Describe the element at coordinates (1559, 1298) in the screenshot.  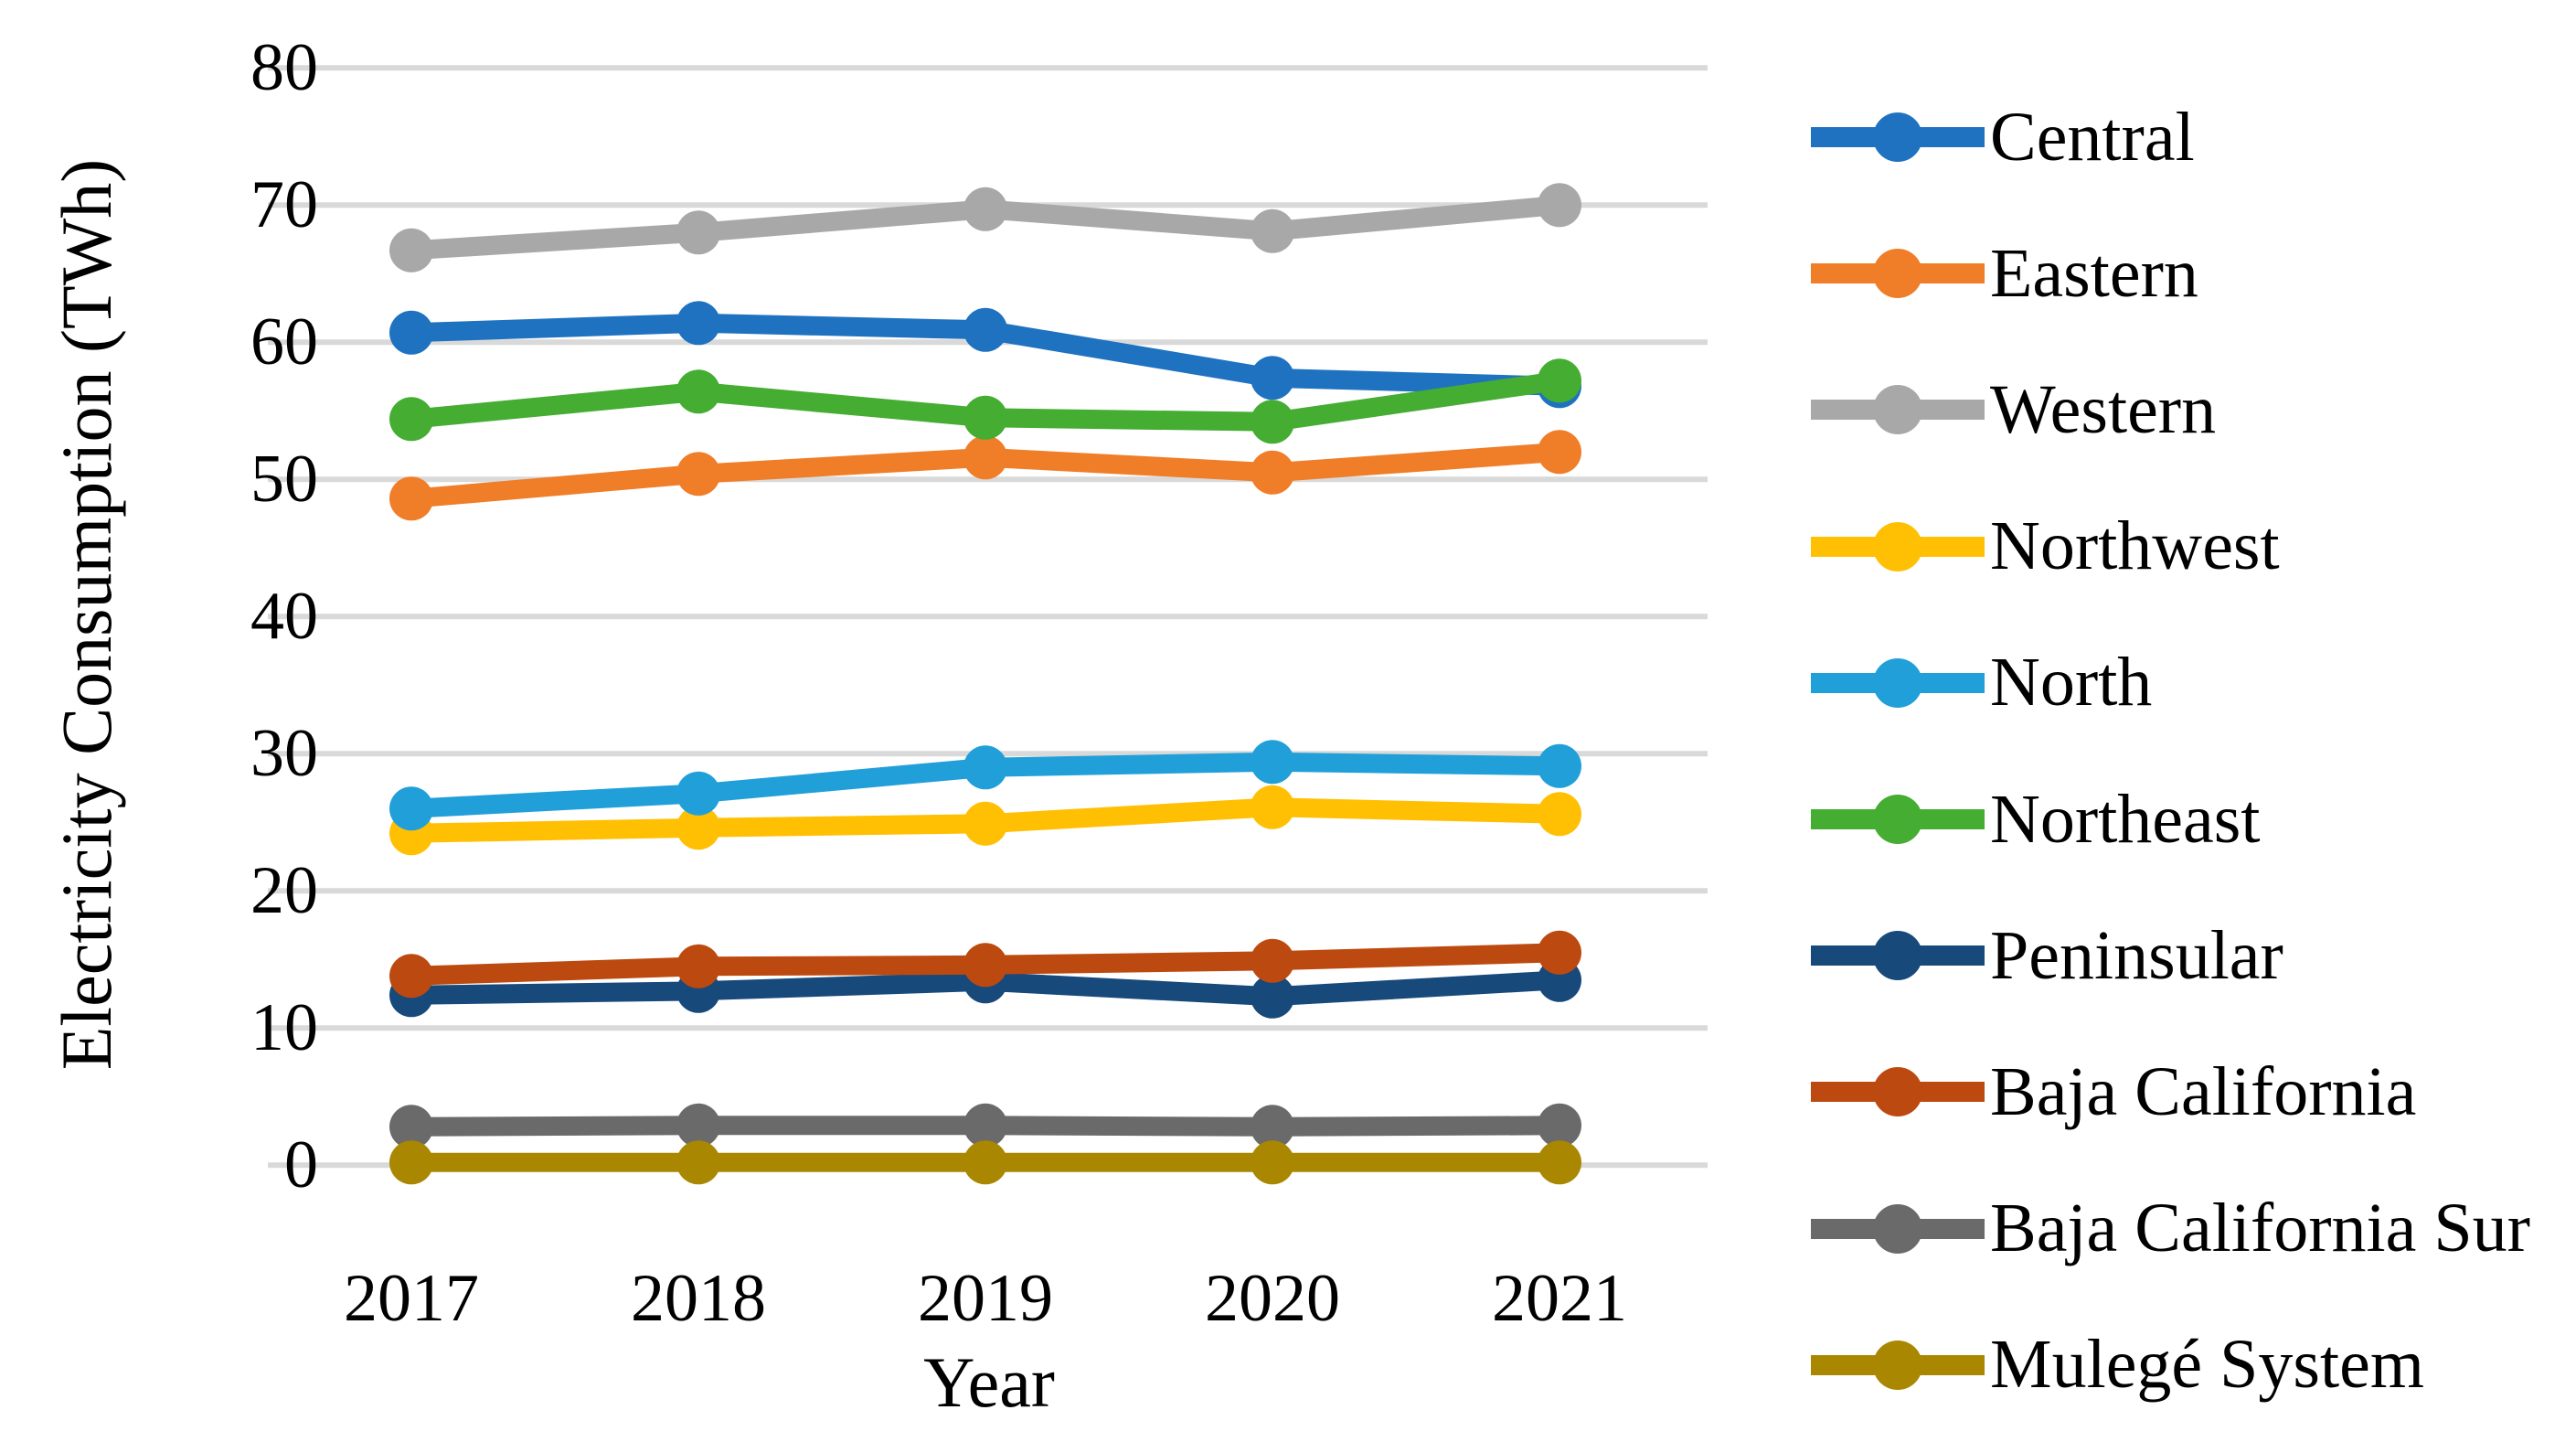
I see `x-tick-label: 2021` at that location.